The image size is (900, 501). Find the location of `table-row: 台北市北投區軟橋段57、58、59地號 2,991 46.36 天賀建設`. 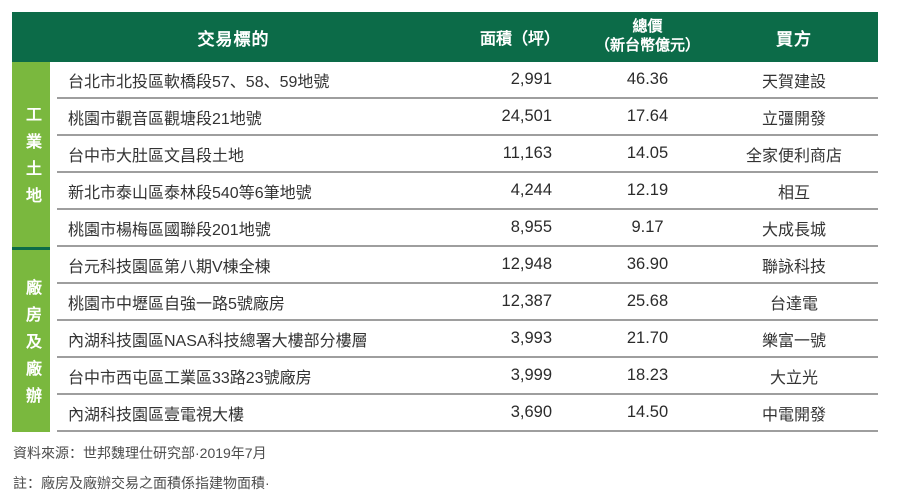

table-row: 台北市北投區軟橋段57、58、59地號 2,991 46.36 天賀建設 is located at coordinates (467, 80).